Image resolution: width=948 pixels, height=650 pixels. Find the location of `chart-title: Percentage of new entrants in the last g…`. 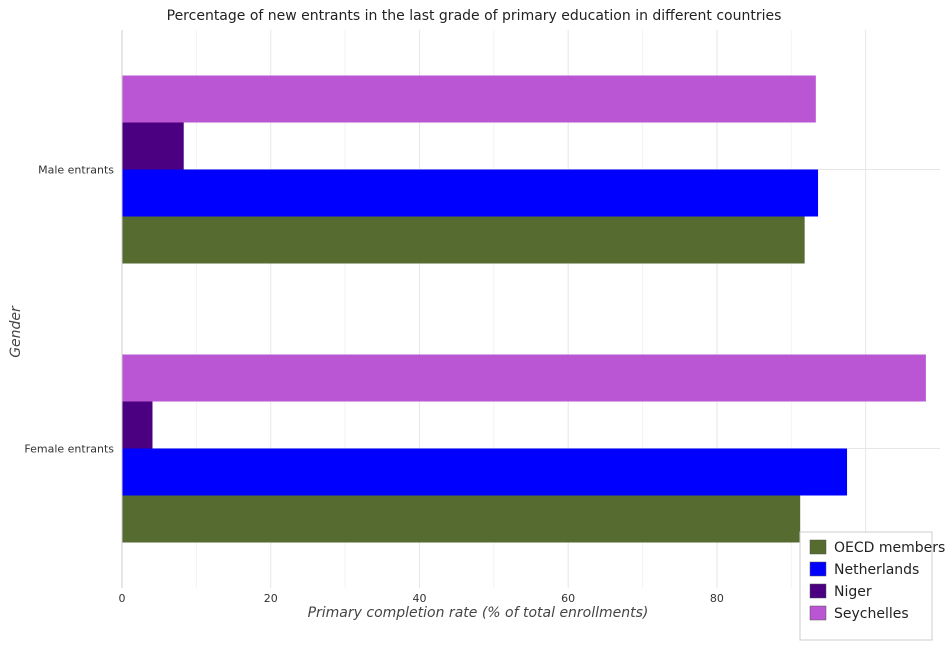

chart-title: Percentage of new entrants in the last g… is located at coordinates (474, 16).